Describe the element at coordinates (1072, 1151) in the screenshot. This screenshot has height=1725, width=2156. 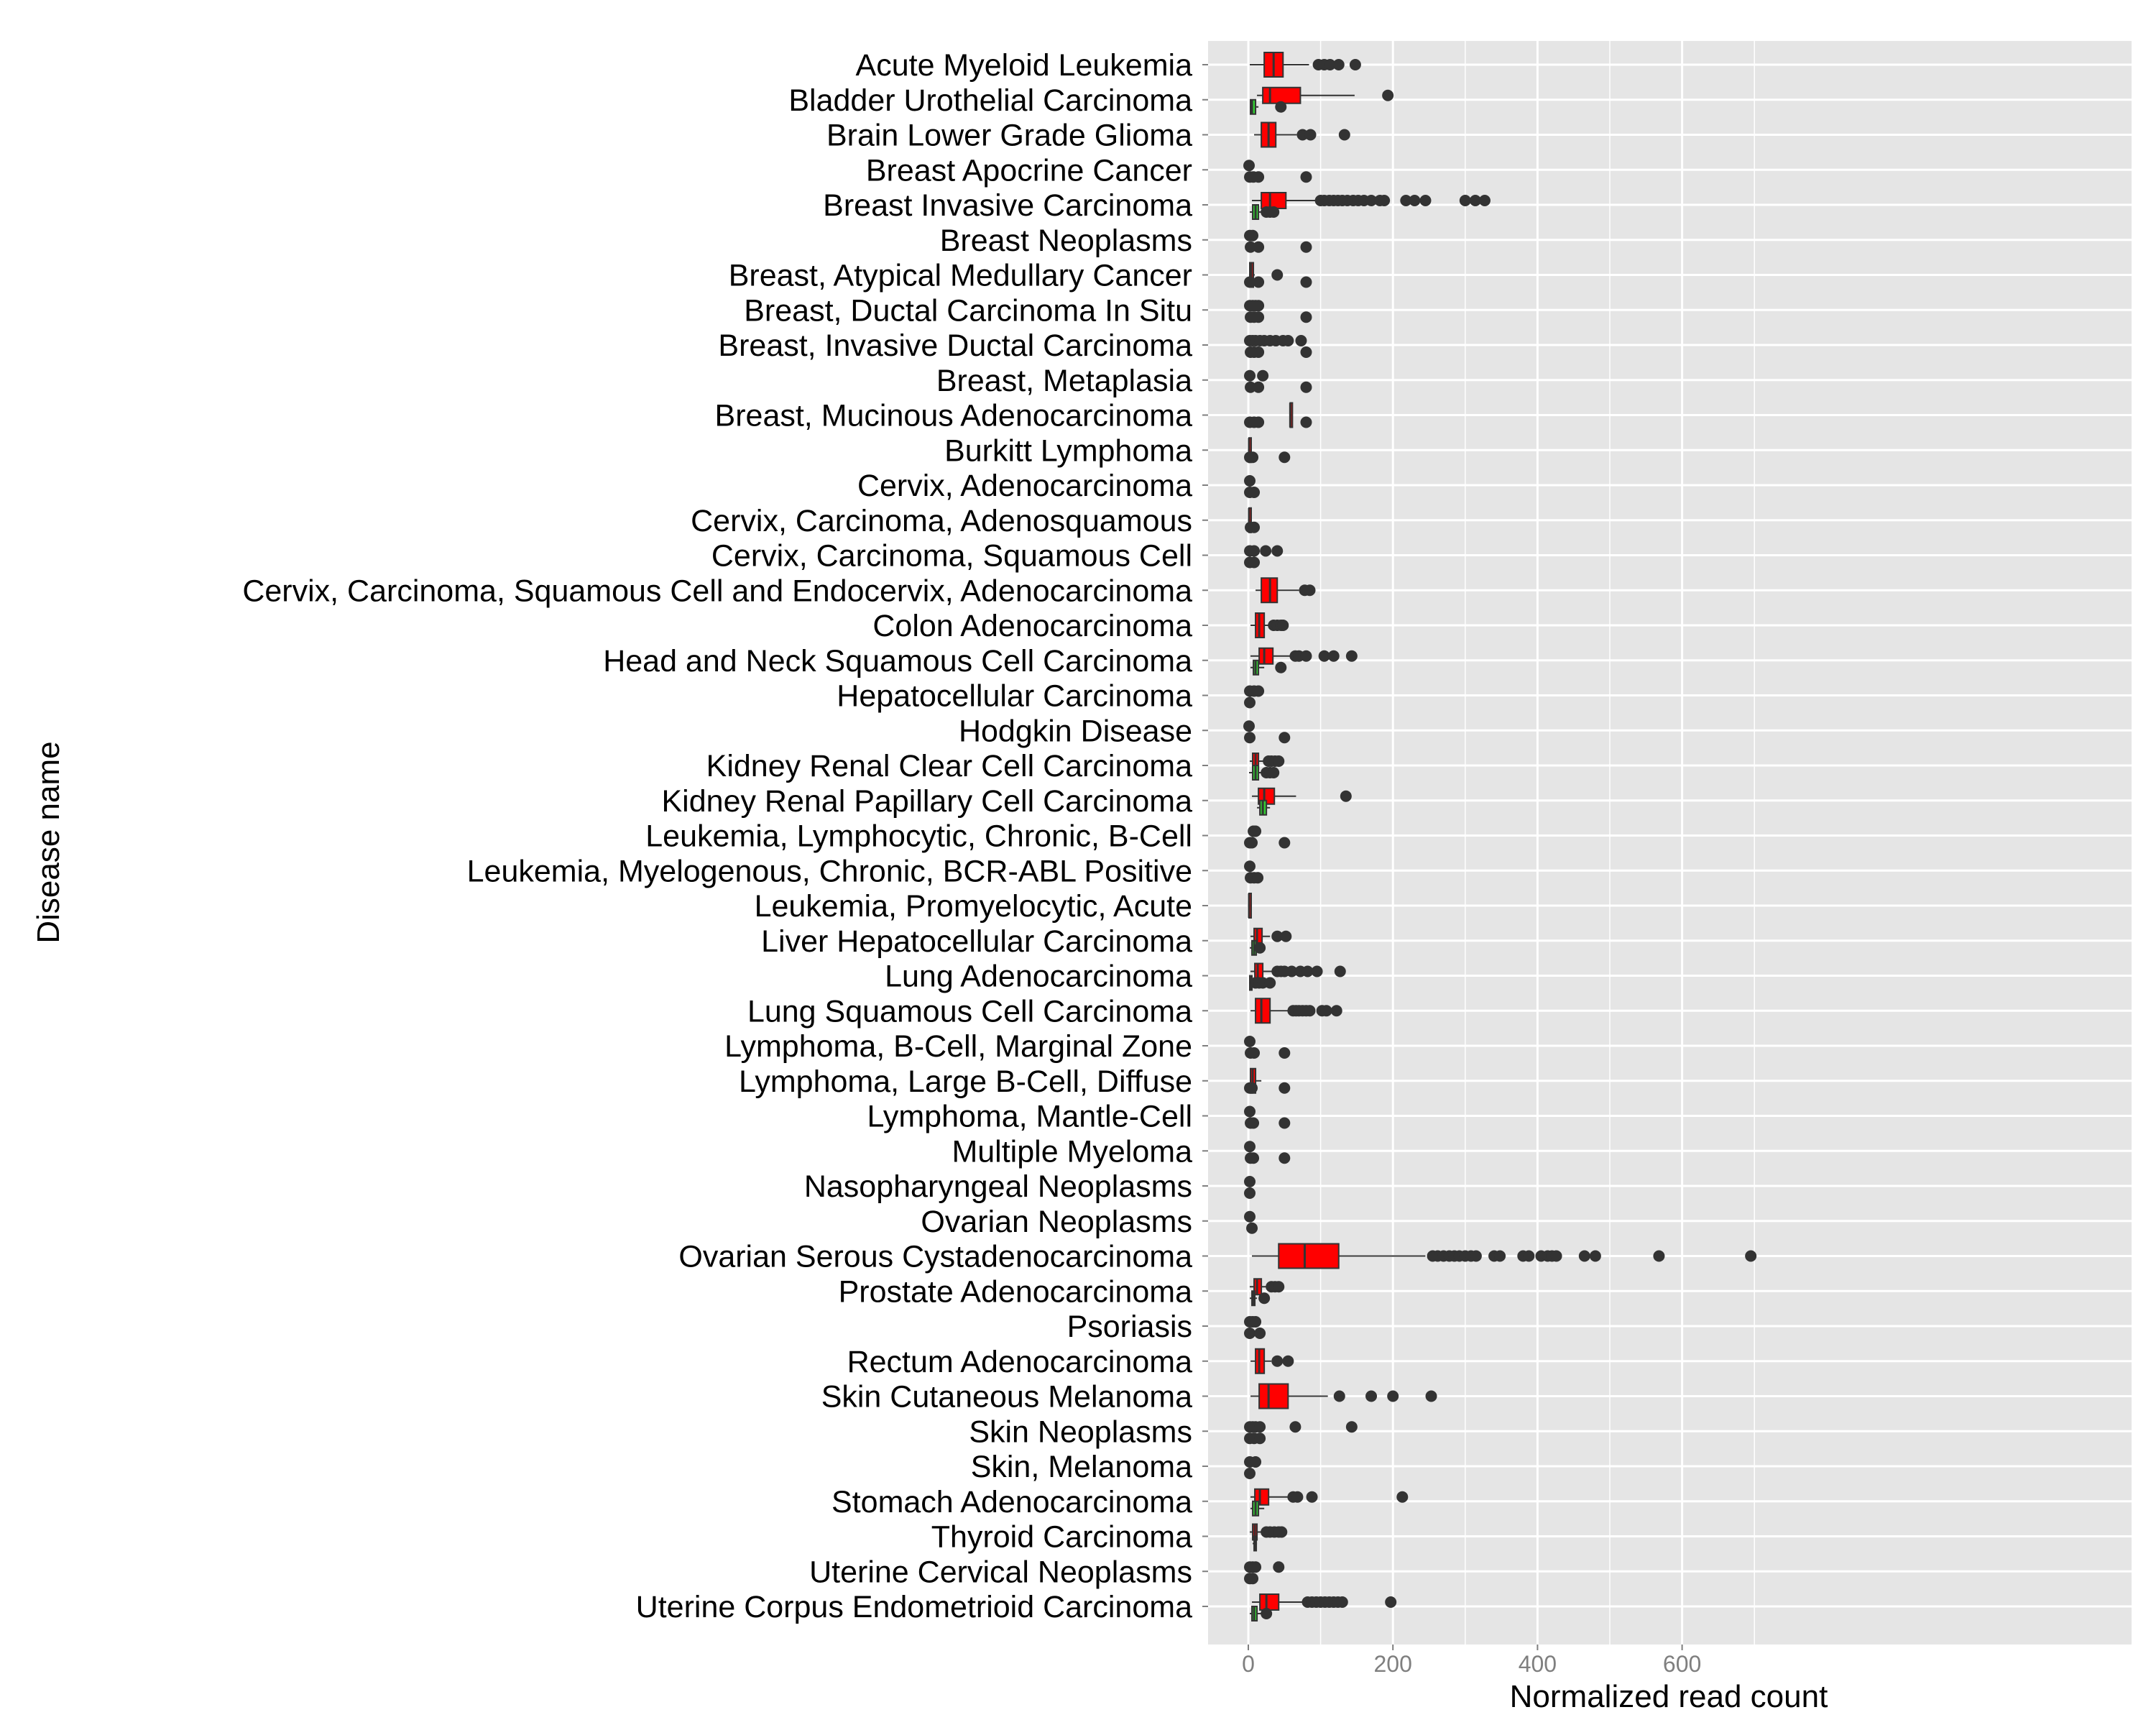
I see `category-label: Multiple Myeloma` at that location.